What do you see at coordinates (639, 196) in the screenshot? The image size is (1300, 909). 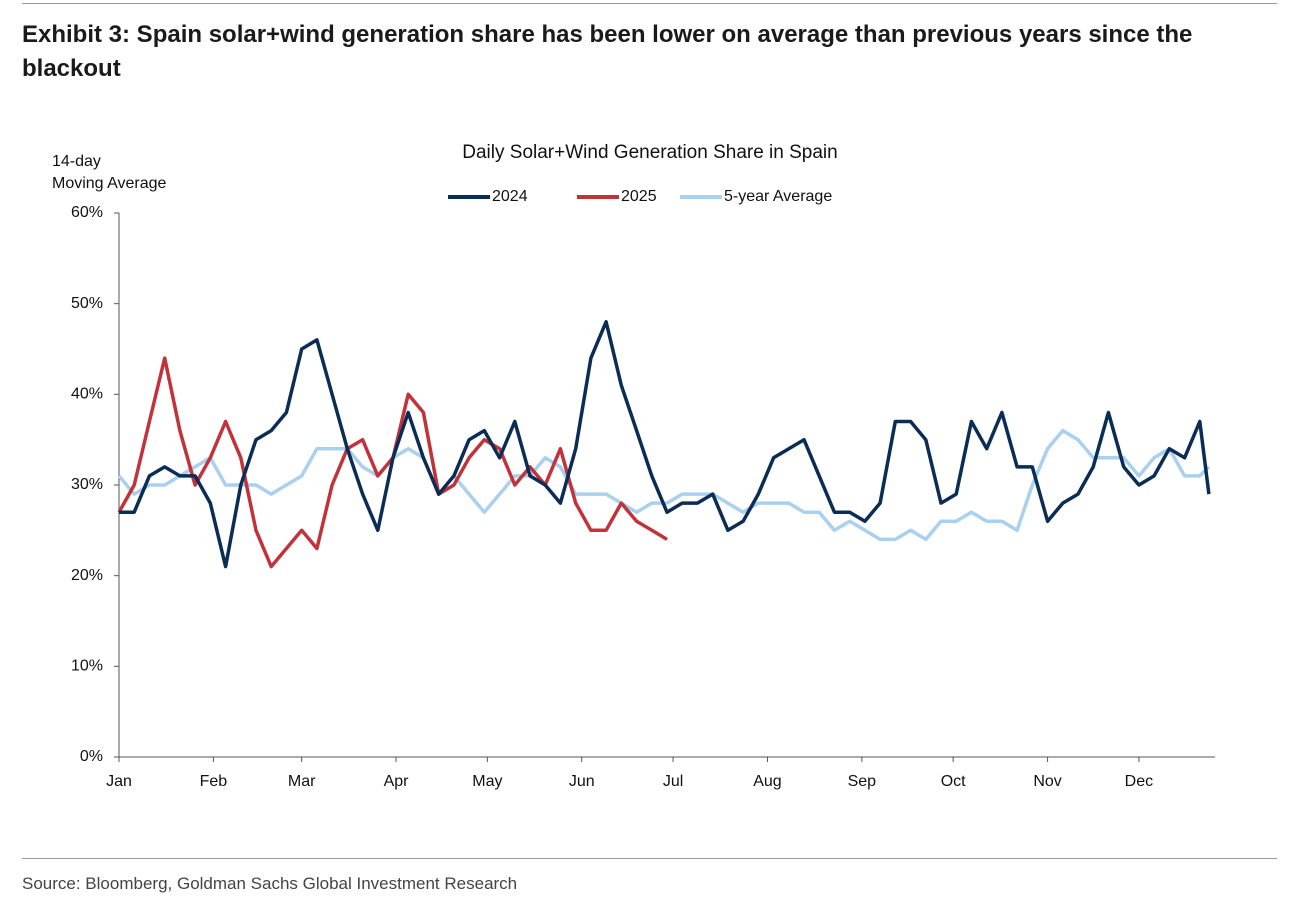 I see `legend-label: 2025` at bounding box center [639, 196].